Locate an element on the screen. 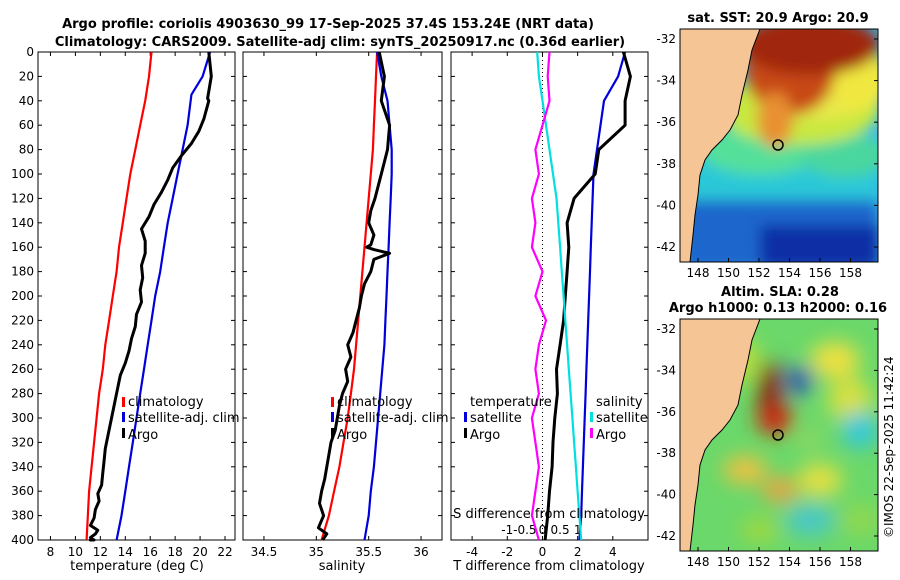 Image resolution: width=900 pixels, height=580 pixels. x-tick-label: 18 is located at coordinates (175, 552).